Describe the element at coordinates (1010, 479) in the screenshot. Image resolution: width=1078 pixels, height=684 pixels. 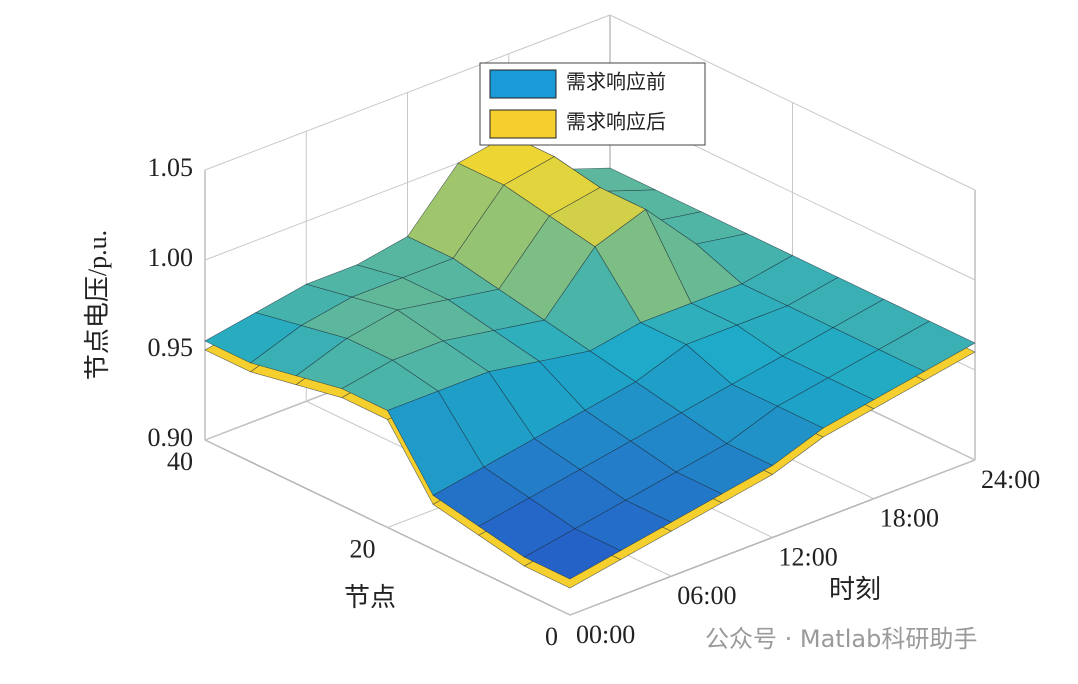
I see `x-tick-label: 24:00` at that location.